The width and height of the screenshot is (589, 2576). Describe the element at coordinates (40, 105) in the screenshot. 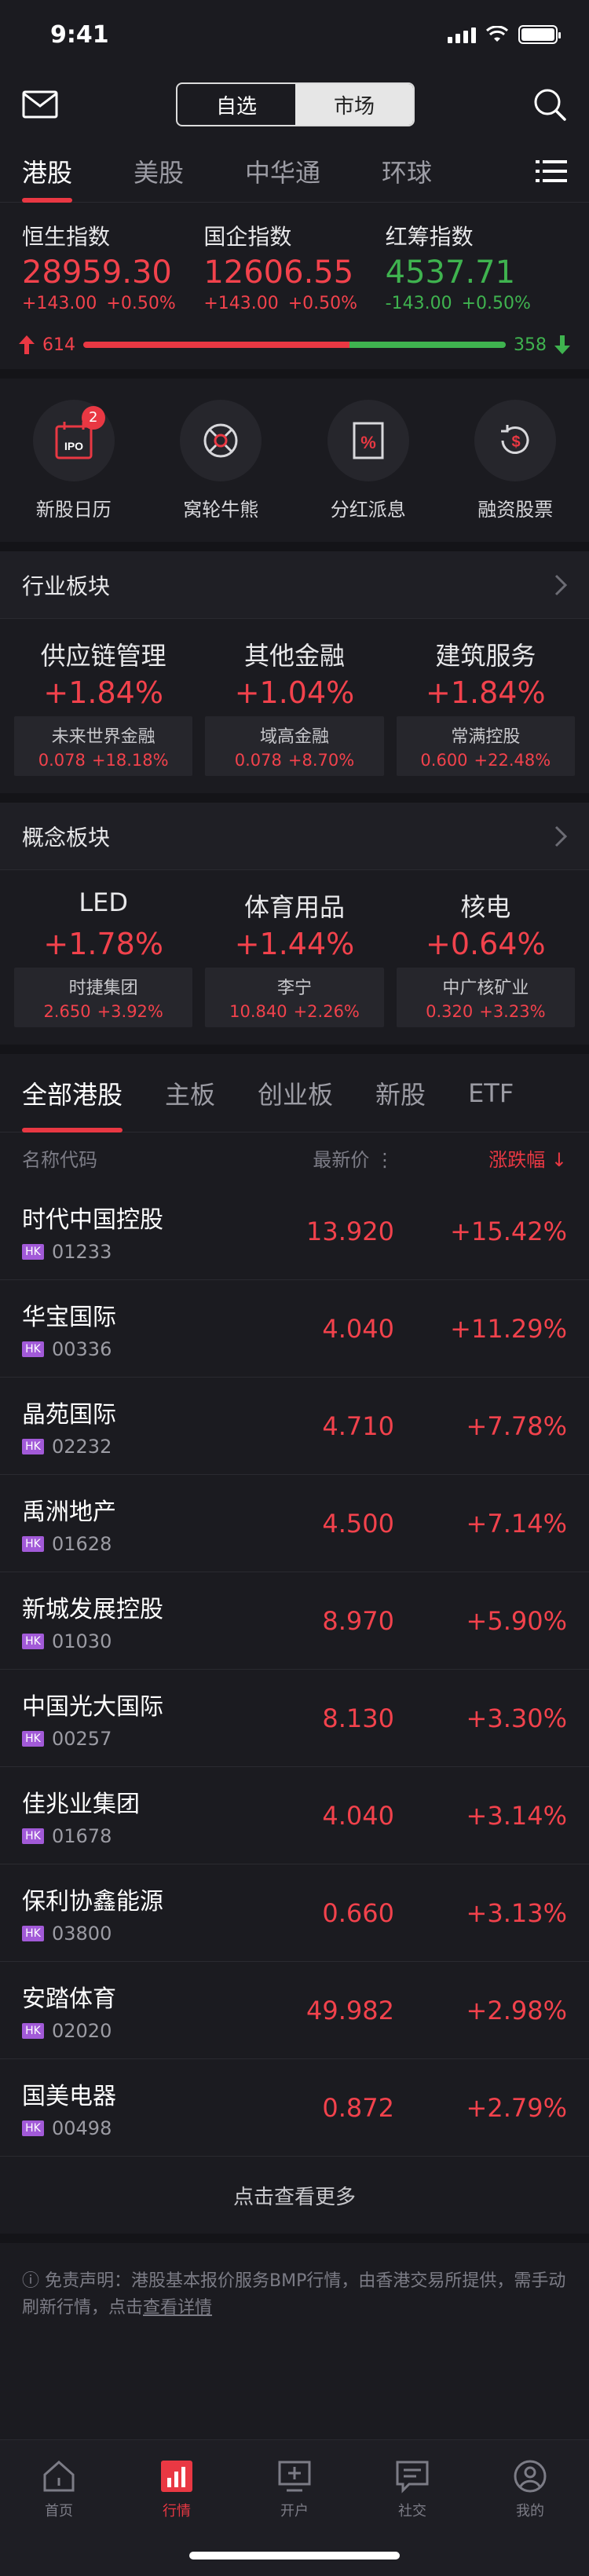

I see `mail-icon` at that location.